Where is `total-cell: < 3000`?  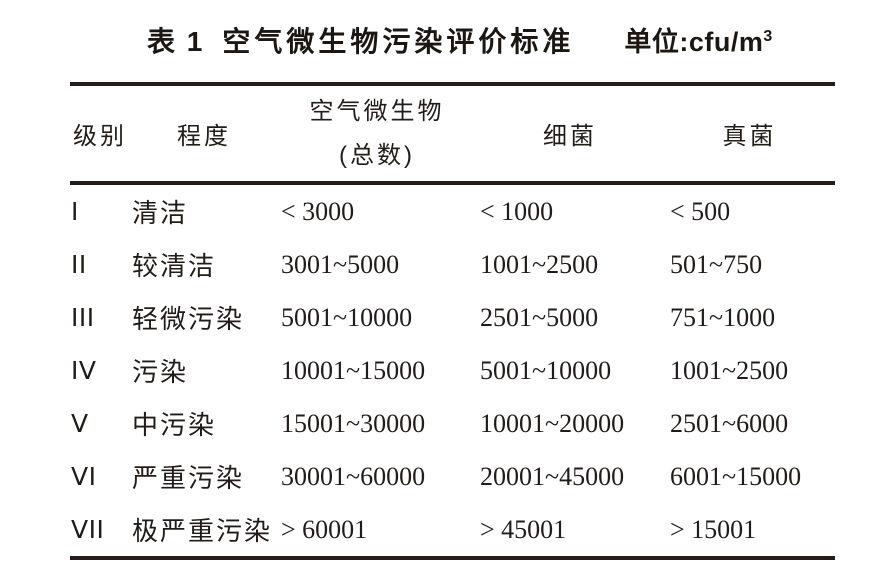
total-cell: < 3000 is located at coordinates (318, 211).